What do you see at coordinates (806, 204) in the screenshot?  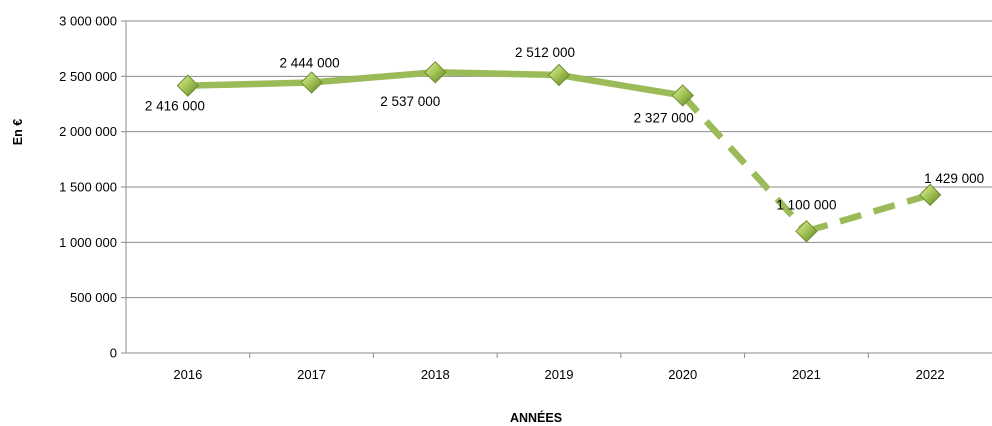 I see `data-label: 1 100 000` at bounding box center [806, 204].